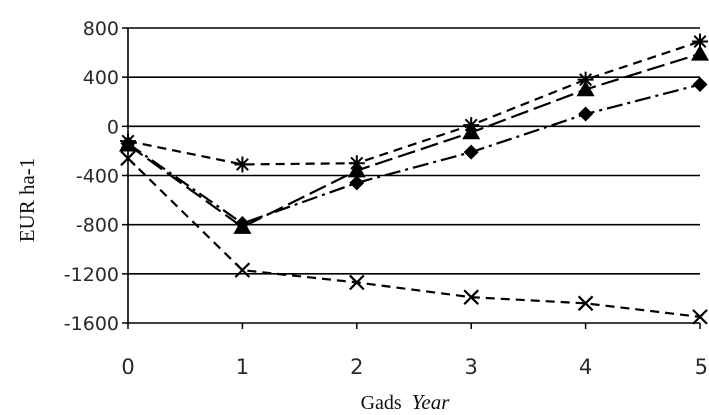 The image size is (709, 415). Describe the element at coordinates (91, 275) in the screenshot. I see `y-tick-label-5: -1200` at that location.